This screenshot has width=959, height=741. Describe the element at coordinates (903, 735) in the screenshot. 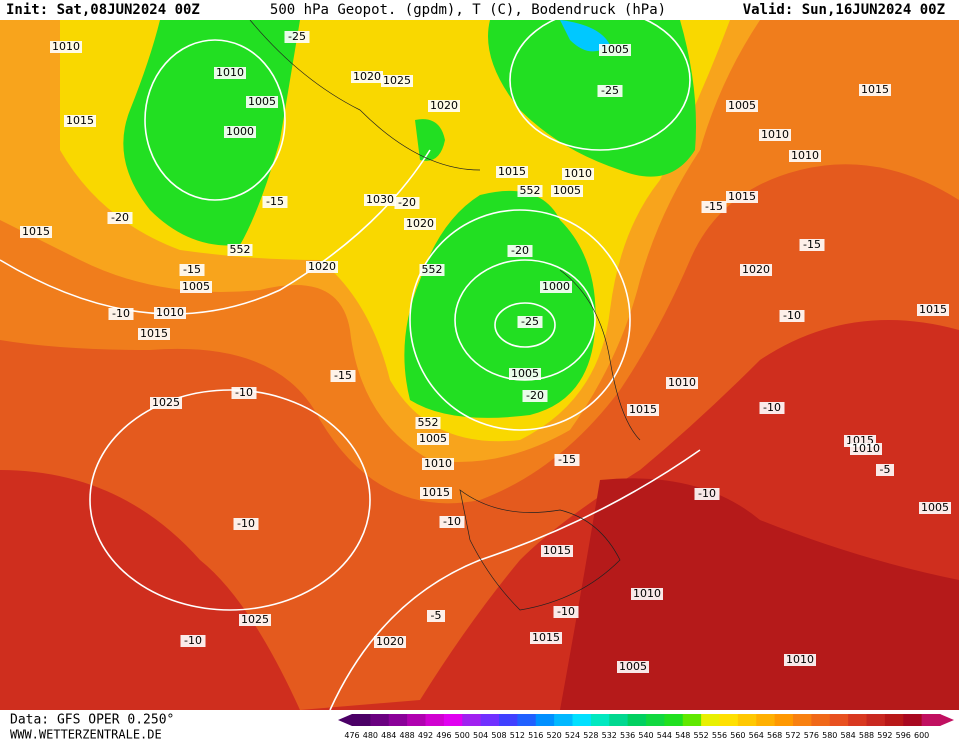

I see `colorbar-label: 596` at that location.